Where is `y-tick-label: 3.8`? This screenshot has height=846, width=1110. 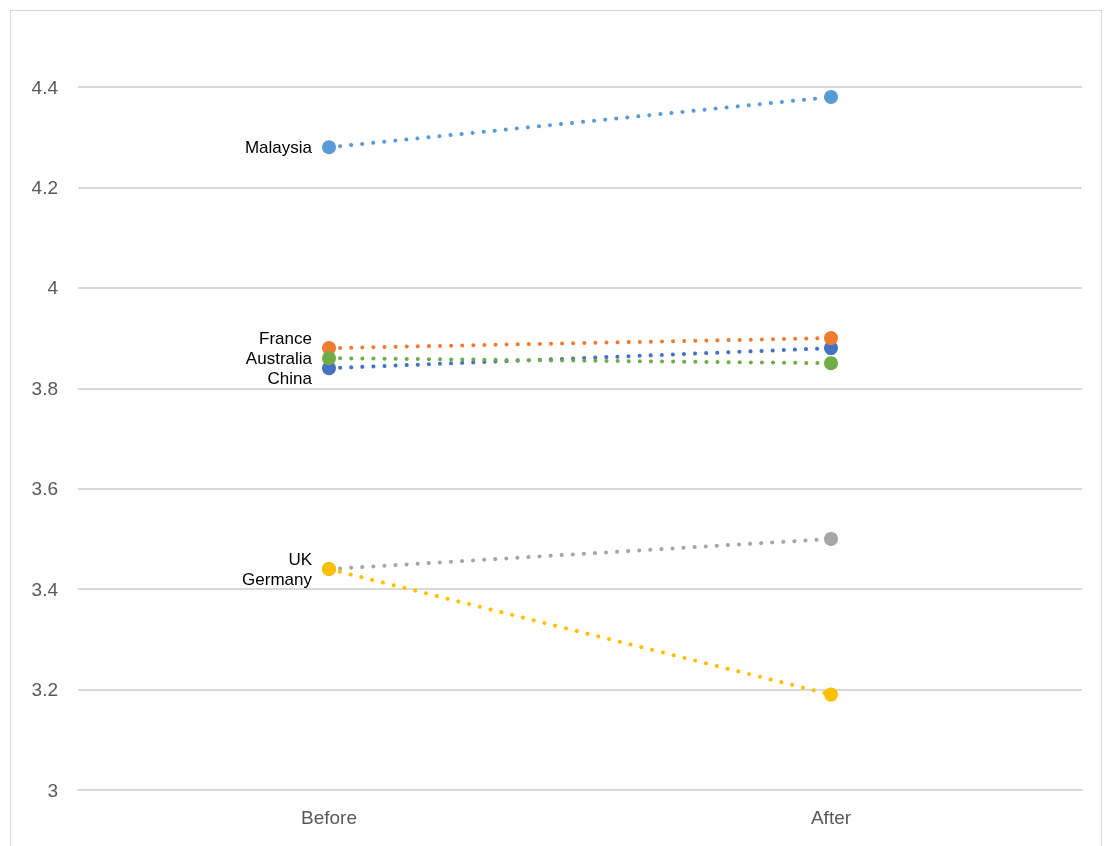
y-tick-label: 3.8 is located at coordinates (44, 388).